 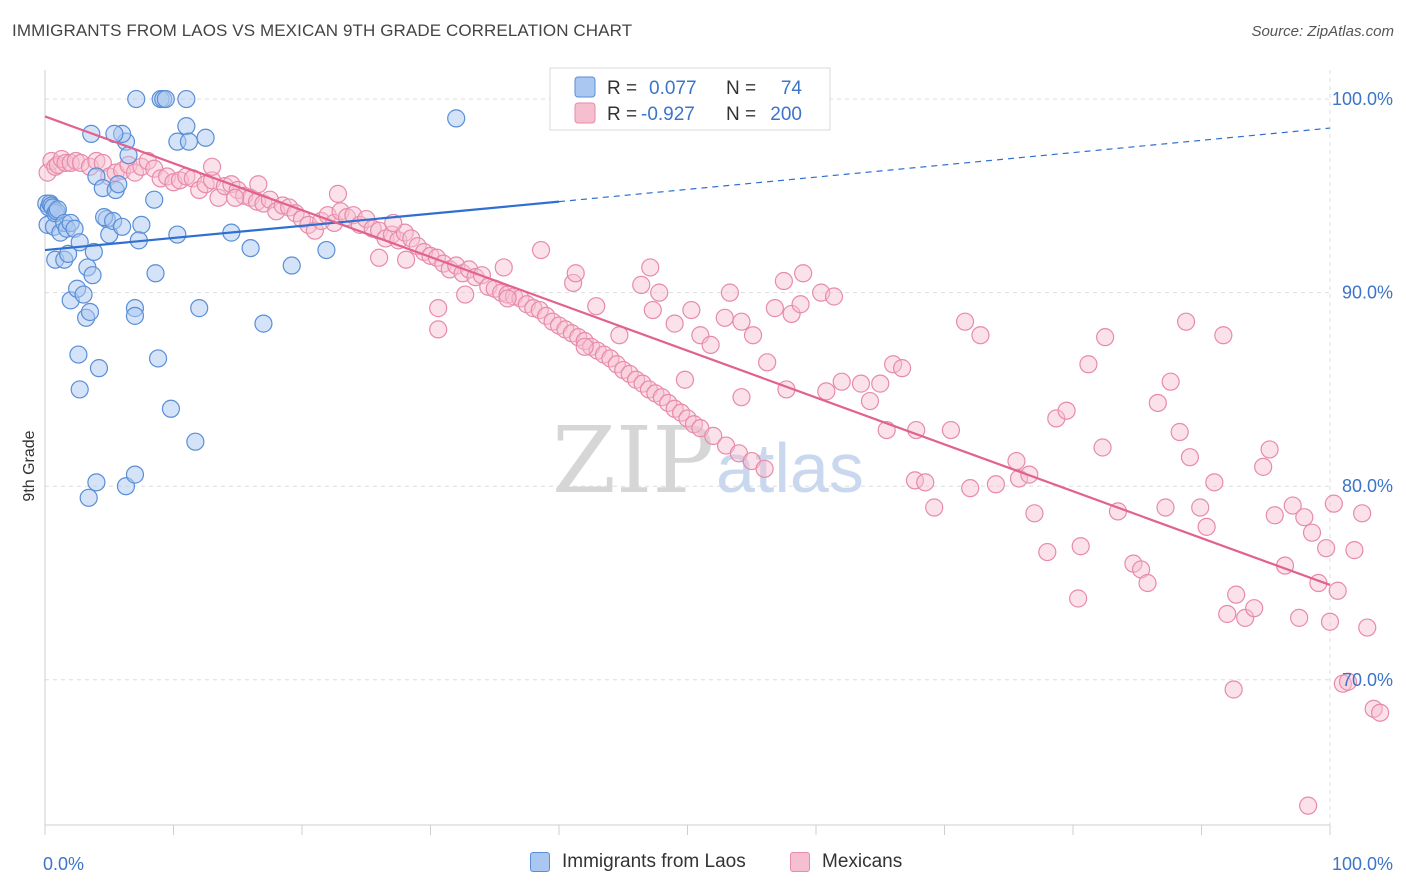 What do you see at coordinates (654, 861) in the screenshot?
I see `legend-label-laos: Immigrants from Laos` at bounding box center [654, 861].